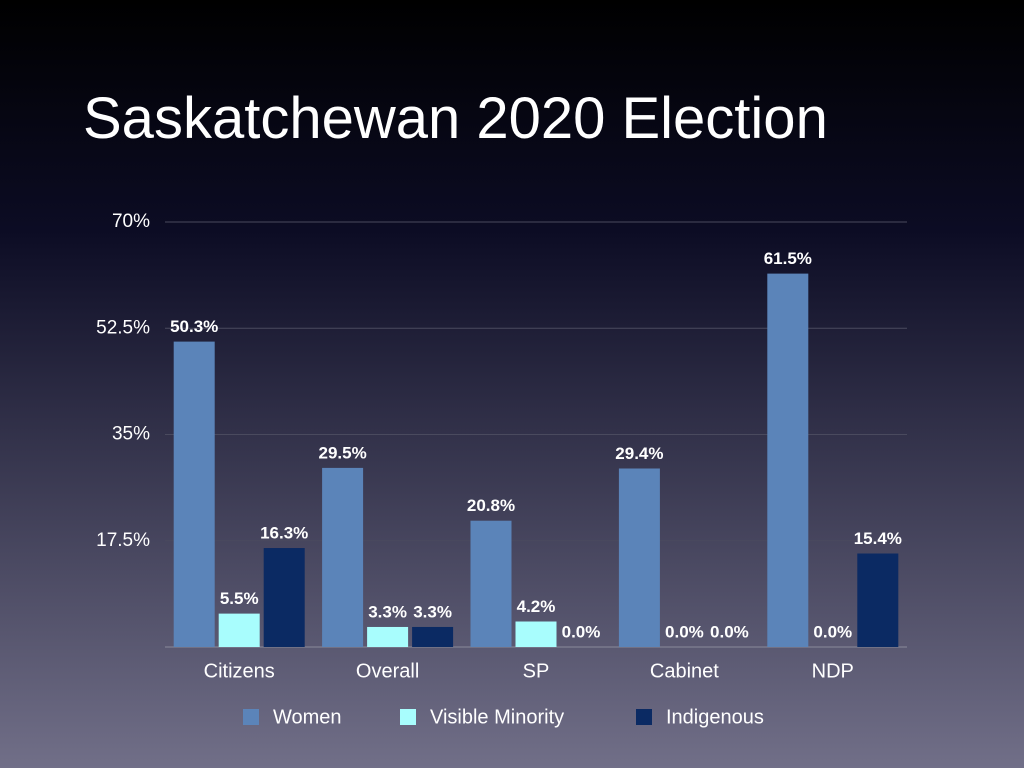 The image size is (1024, 768). Describe the element at coordinates (123, 540) in the screenshot. I see `y-tick-label: 17.5%` at that location.